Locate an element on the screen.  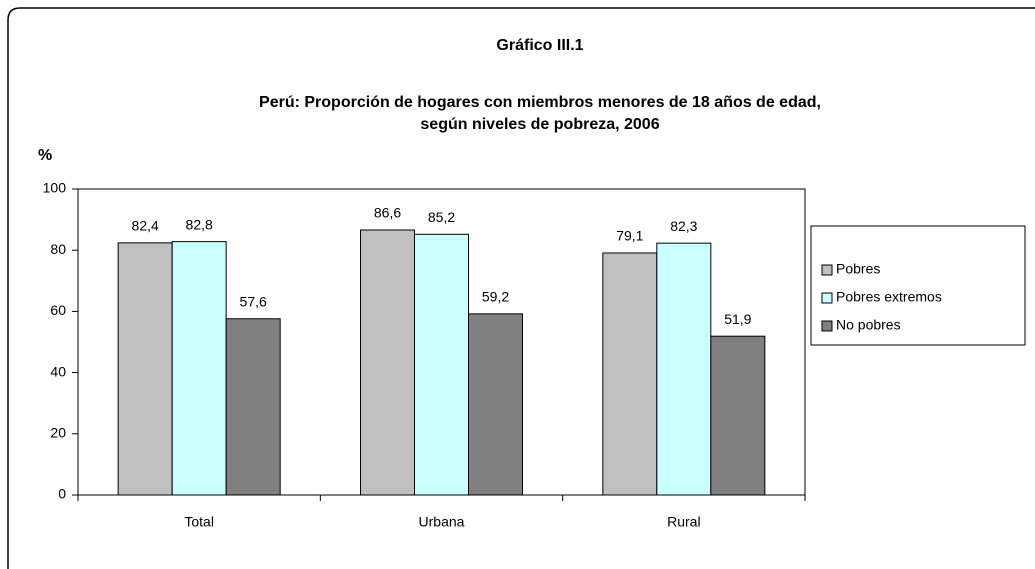
x-tick-label: Urbana is located at coordinates (442, 522).